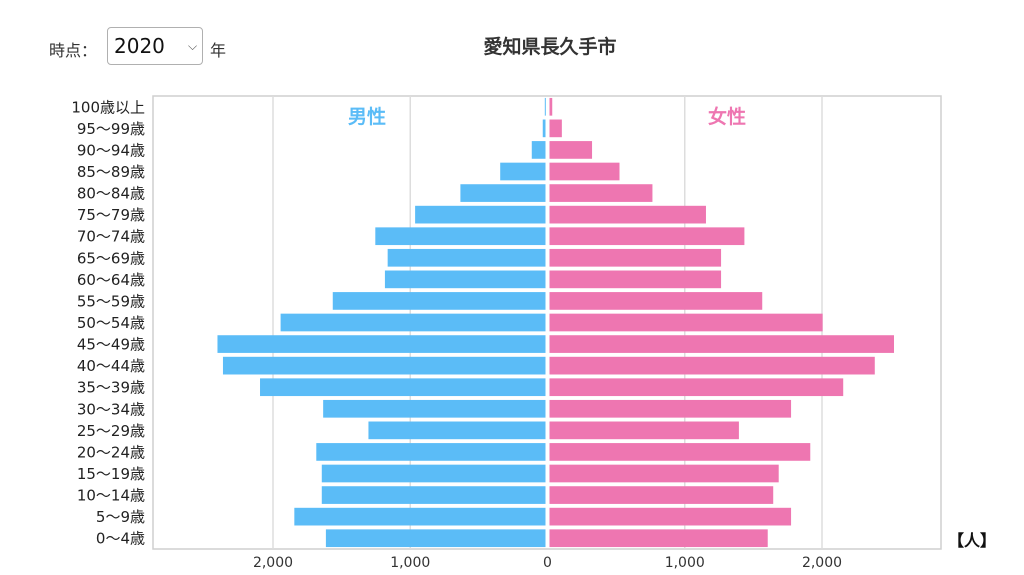 The width and height of the screenshot is (1024, 575). What do you see at coordinates (111, 409) in the screenshot?
I see `age-group-label: 30〜34歳` at bounding box center [111, 409].